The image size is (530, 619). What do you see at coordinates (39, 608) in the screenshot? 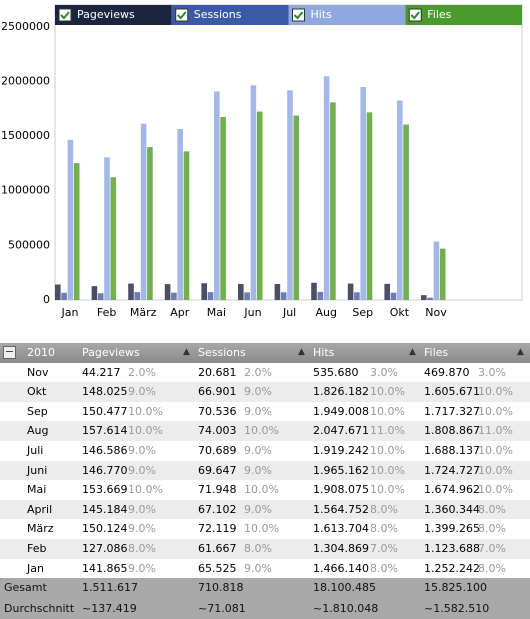
I see `footer-cell: Durchschnitt` at bounding box center [39, 608].